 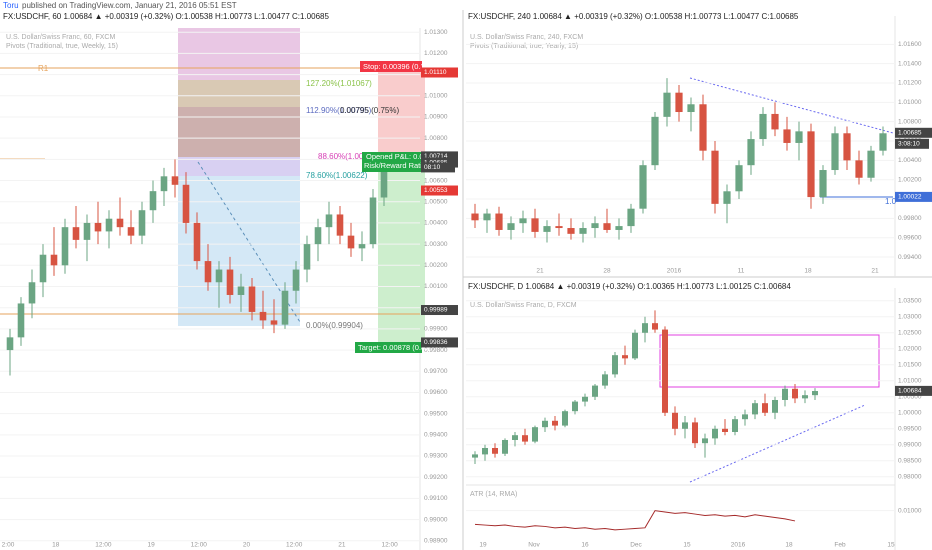 What do you see at coordinates (910, 429) in the screenshot?
I see `y-tick-label: 0.99500` at bounding box center [910, 429].